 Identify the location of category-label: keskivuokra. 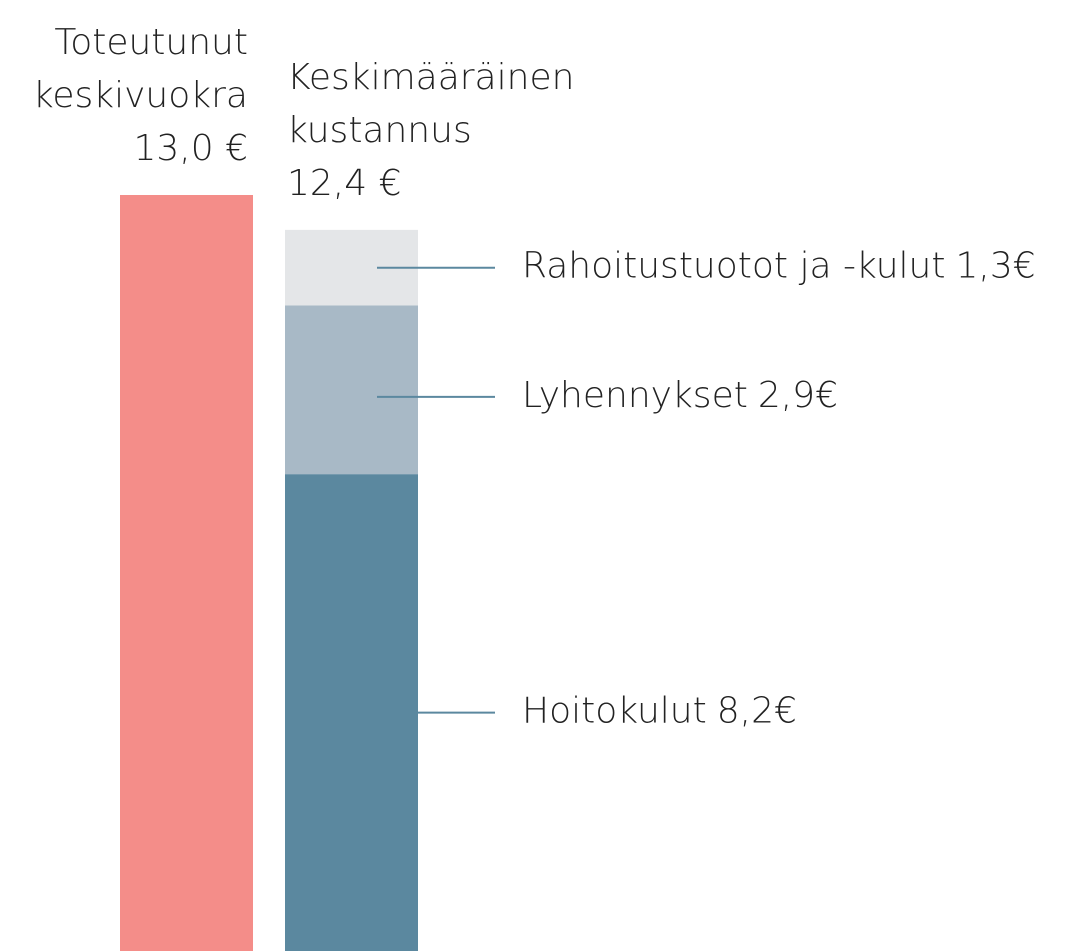
(140, 95).